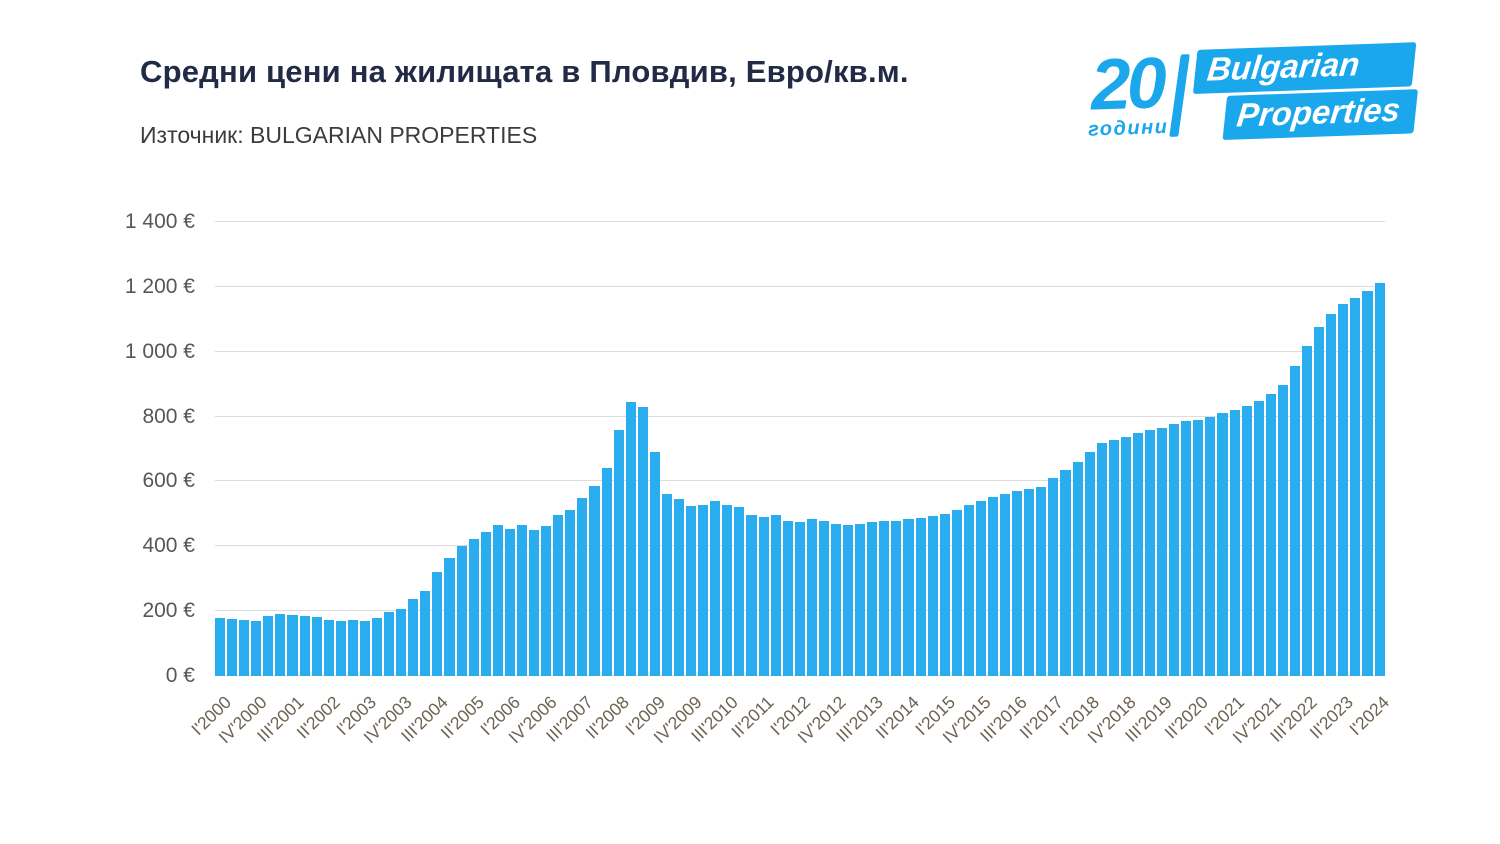  What do you see at coordinates (1077, 568) in the screenshot?
I see `bar-IV'2017` at bounding box center [1077, 568].